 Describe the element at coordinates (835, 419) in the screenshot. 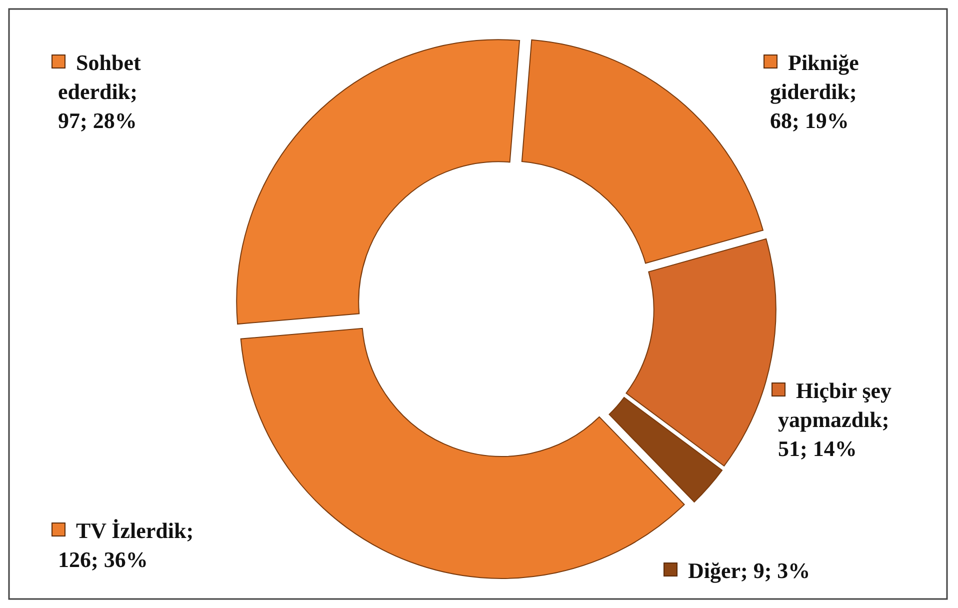

I see `legend-label: Hiçbir şey yapmazdık; 51; 14%` at that location.